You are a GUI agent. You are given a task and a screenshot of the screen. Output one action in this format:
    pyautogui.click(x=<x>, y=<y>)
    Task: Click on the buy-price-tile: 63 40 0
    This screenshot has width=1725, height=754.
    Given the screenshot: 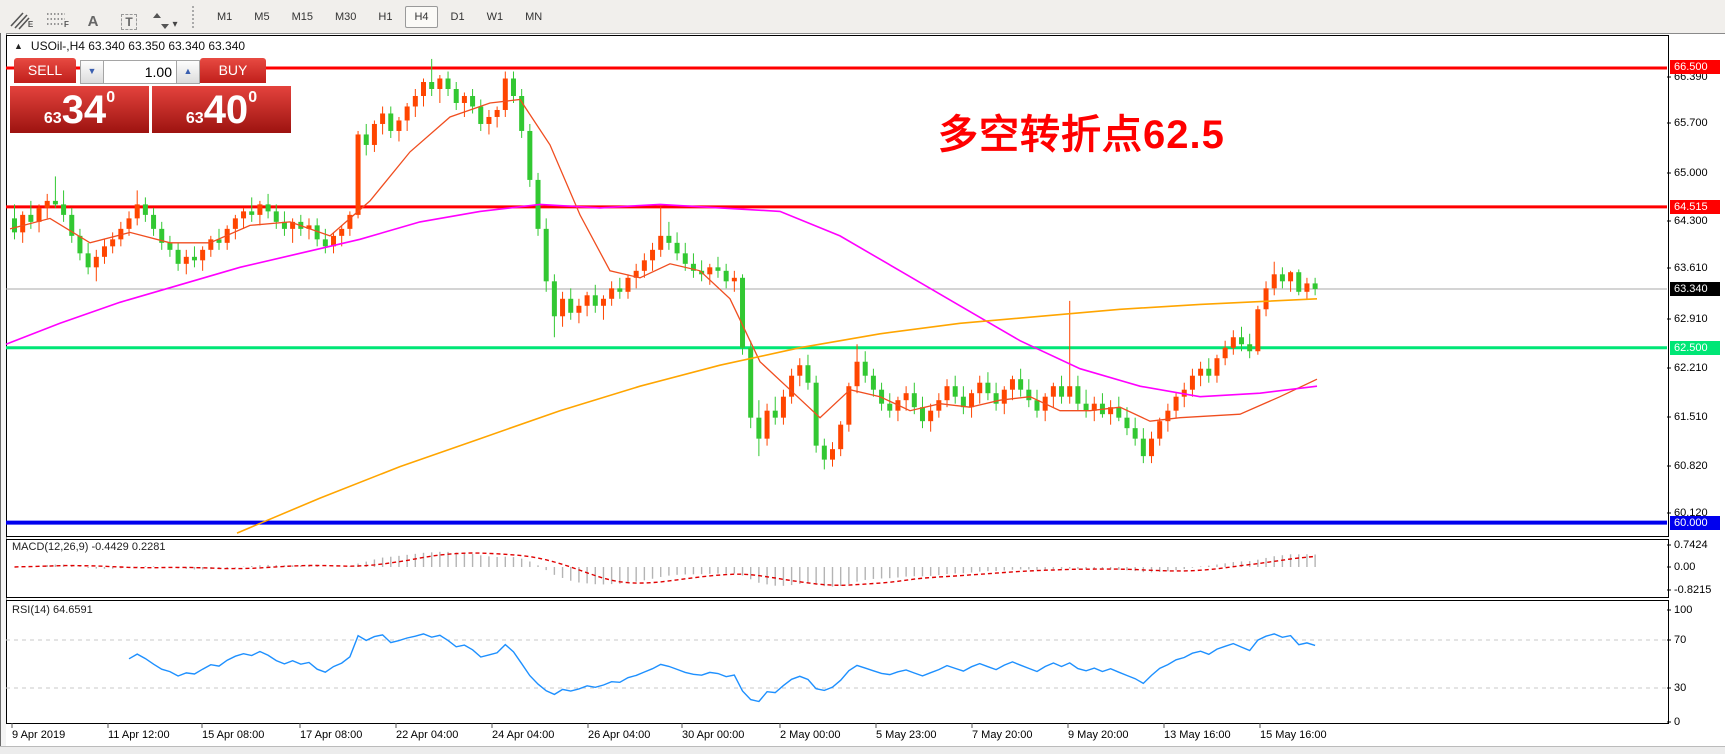 What is the action you would take?
    pyautogui.click(x=221, y=109)
    